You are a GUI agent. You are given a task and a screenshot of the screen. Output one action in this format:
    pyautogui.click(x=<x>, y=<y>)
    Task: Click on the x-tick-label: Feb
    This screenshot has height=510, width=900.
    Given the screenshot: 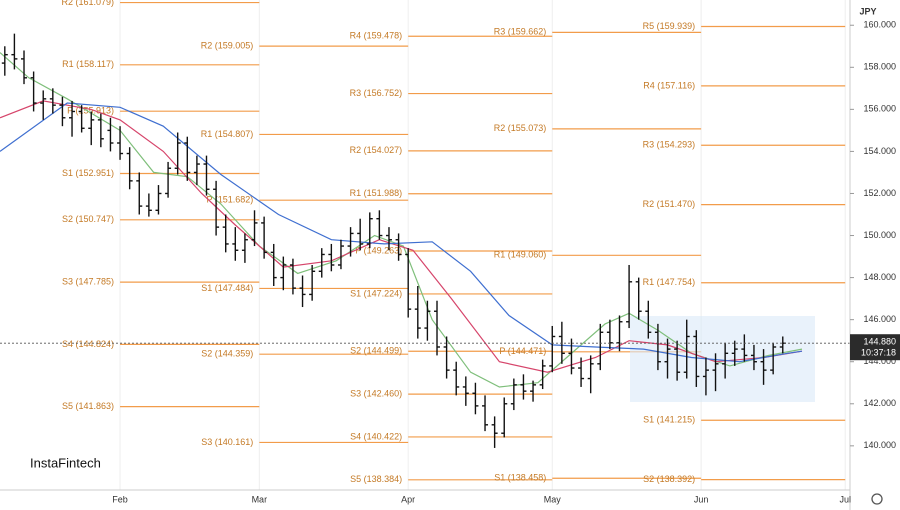 What is the action you would take?
    pyautogui.click(x=120, y=499)
    